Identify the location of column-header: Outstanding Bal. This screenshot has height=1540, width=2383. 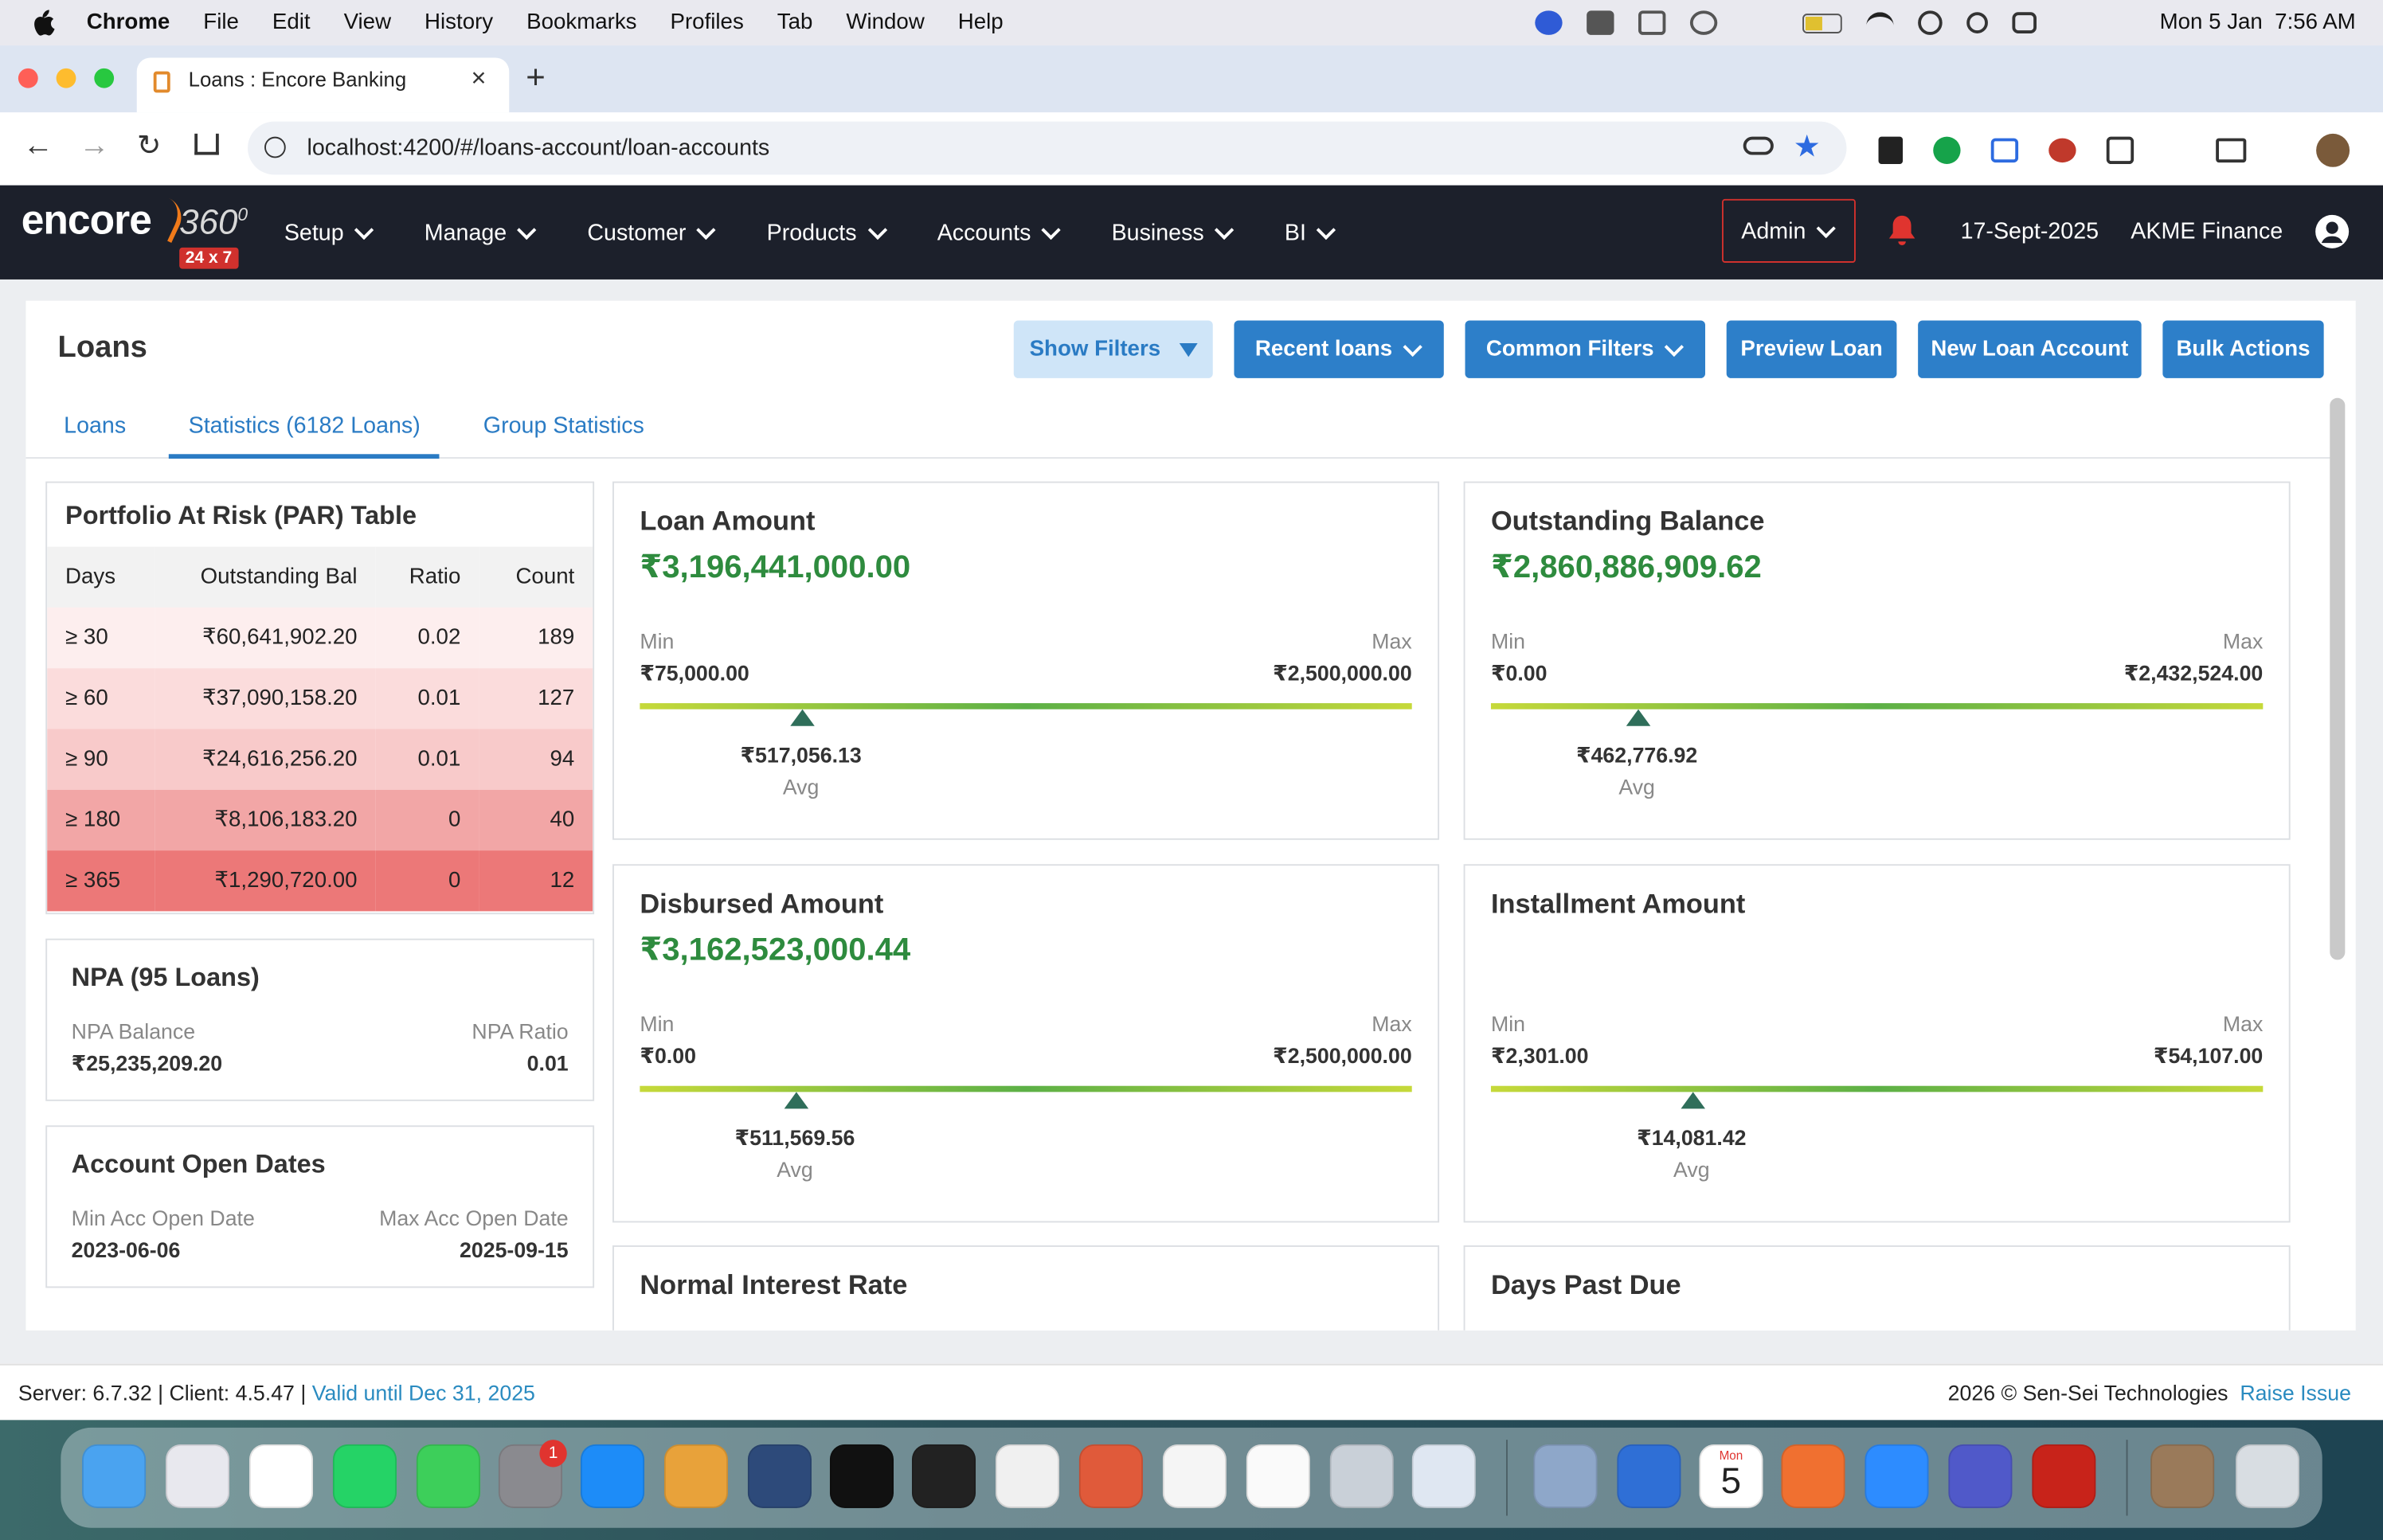
(279, 577).